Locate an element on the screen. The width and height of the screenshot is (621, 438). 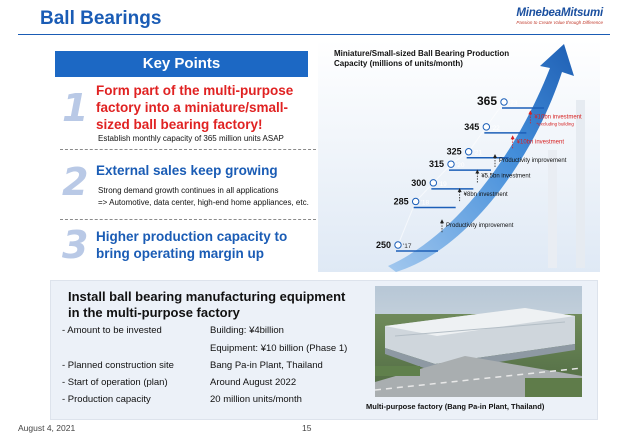
title-divider is located at coordinates (314, 34).